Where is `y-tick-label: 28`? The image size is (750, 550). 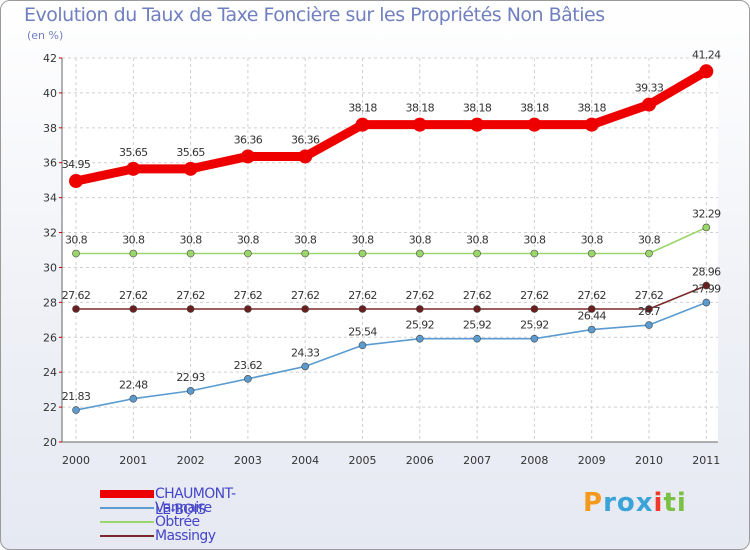 y-tick-label: 28 is located at coordinates (50, 302).